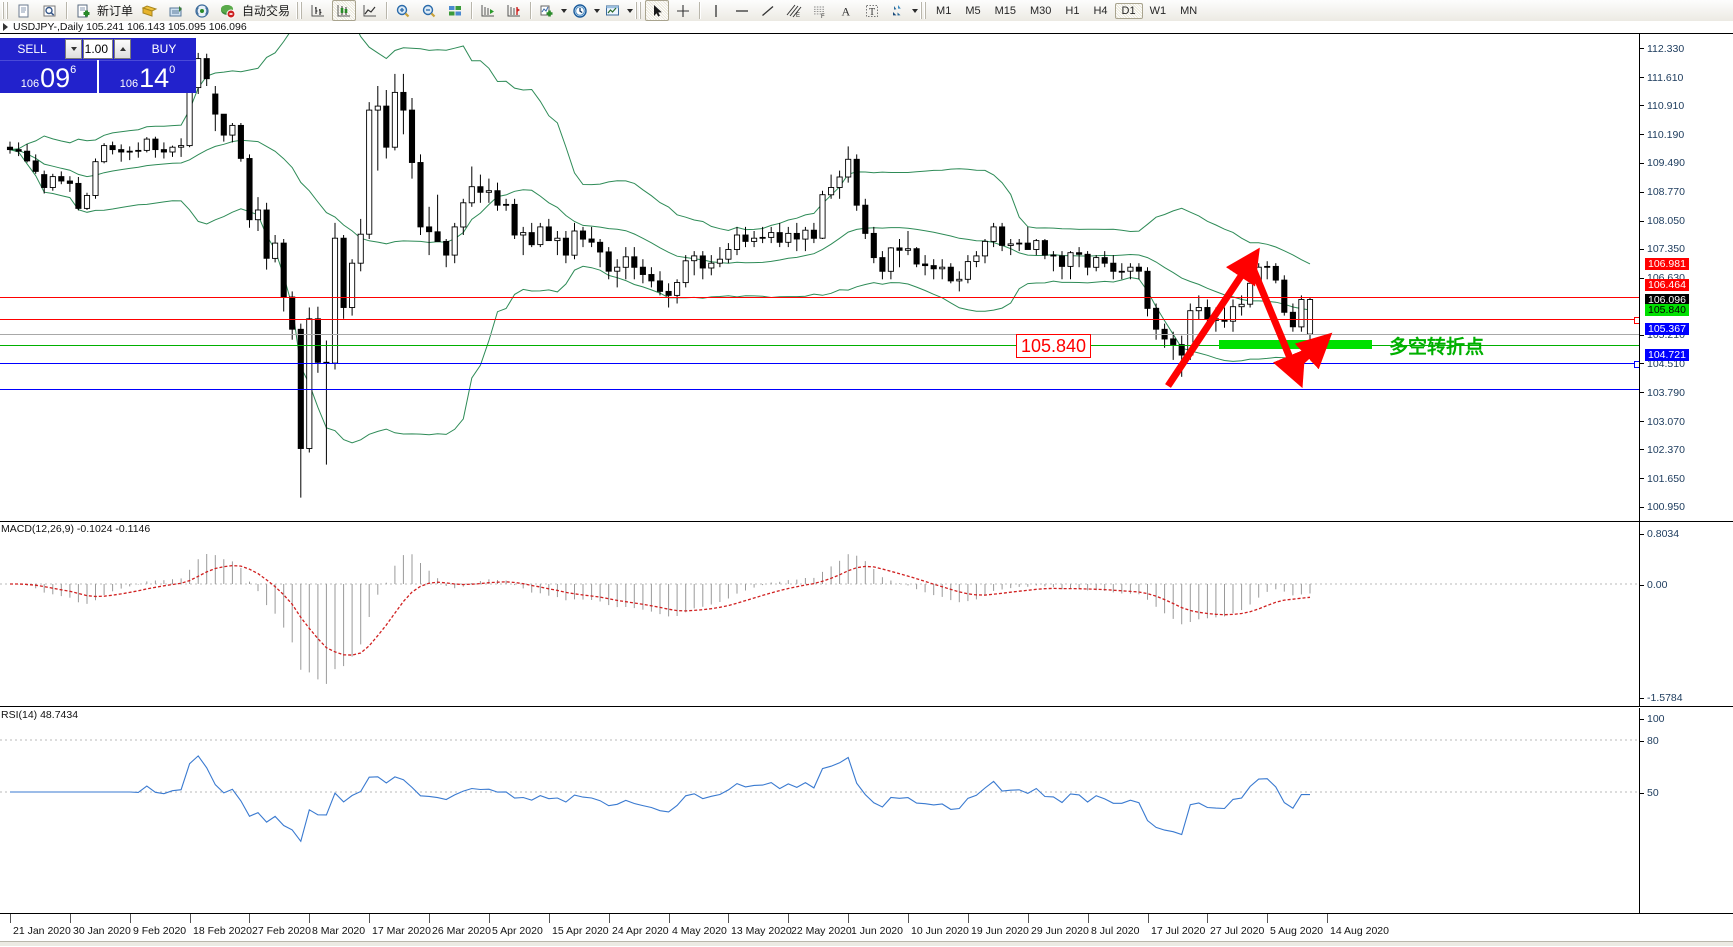 The height and width of the screenshot is (947, 1733). Describe the element at coordinates (455, 10) in the screenshot. I see `tile-windows-icon` at that location.